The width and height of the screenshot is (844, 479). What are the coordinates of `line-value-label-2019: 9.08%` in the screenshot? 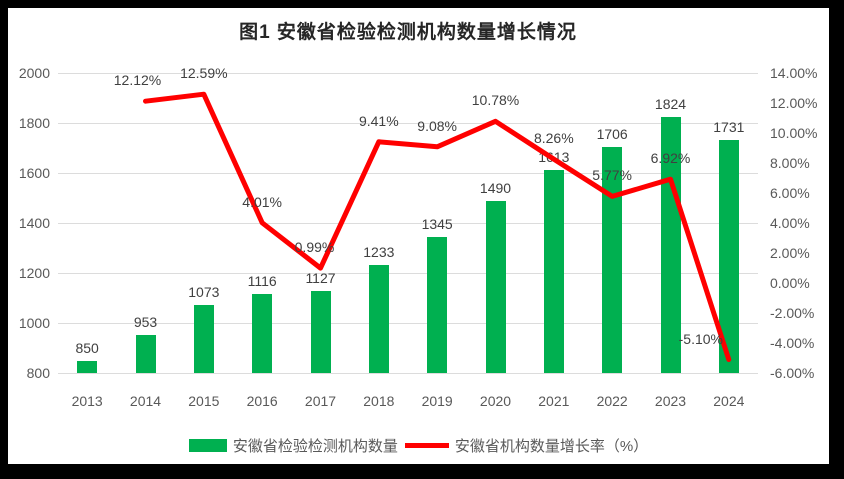 It's located at (437, 125).